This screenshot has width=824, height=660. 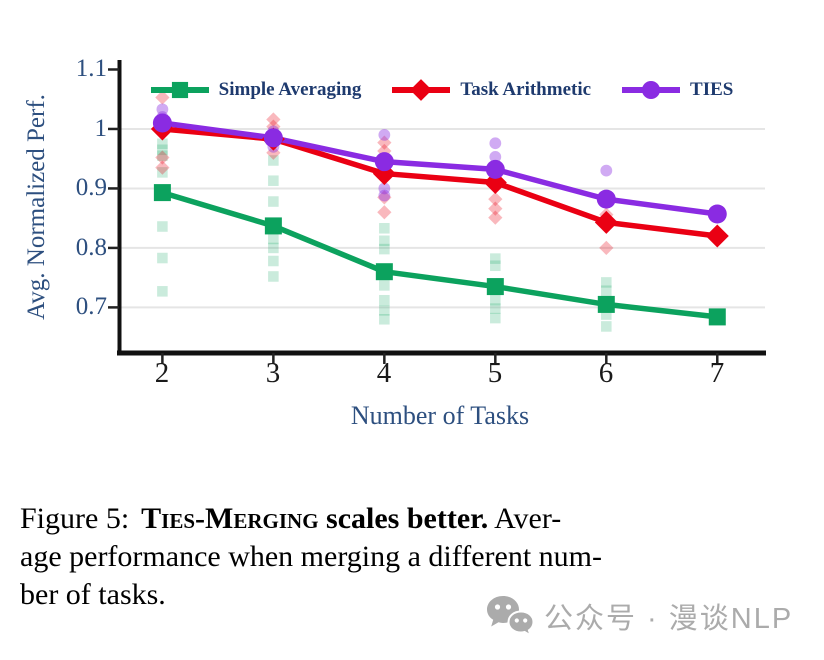 I want to click on chart-legend: Simple Averaging Task Arithmetic TIES, so click(x=441, y=90).